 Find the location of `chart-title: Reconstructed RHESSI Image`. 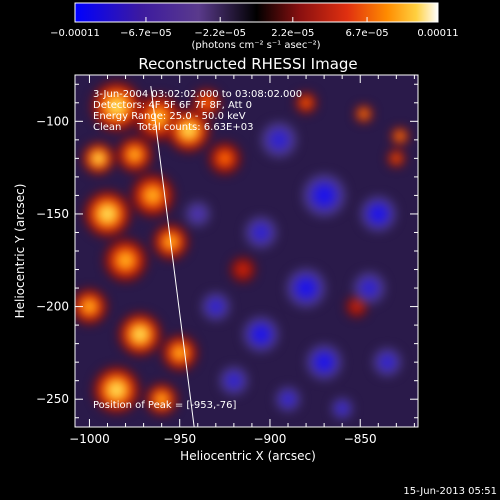

chart-title: Reconstructed RHESSI Image is located at coordinates (247, 64).